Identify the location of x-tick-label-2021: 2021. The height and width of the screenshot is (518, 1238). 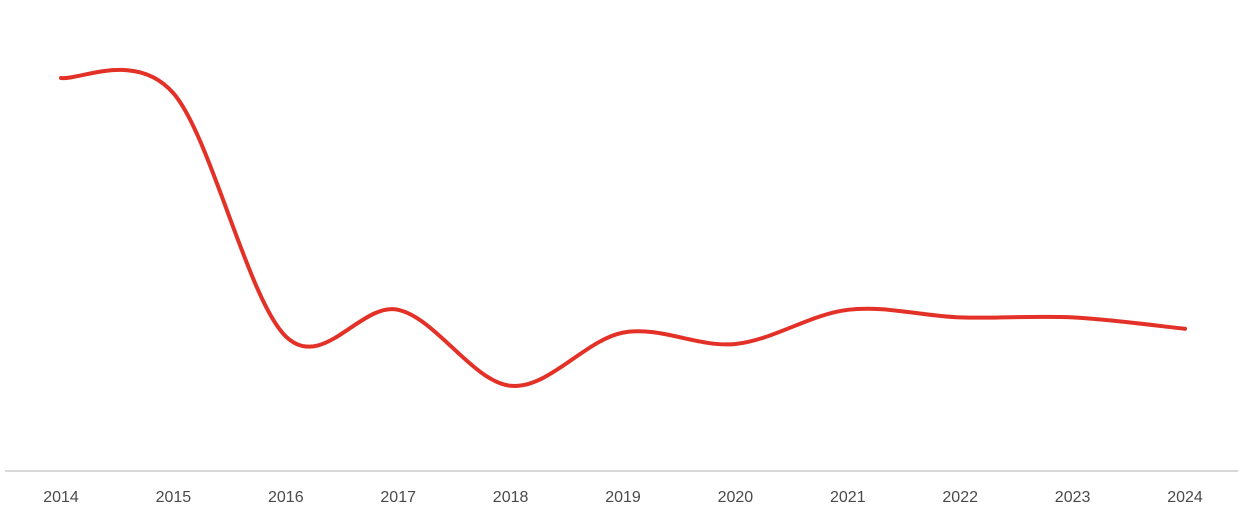
(848, 497).